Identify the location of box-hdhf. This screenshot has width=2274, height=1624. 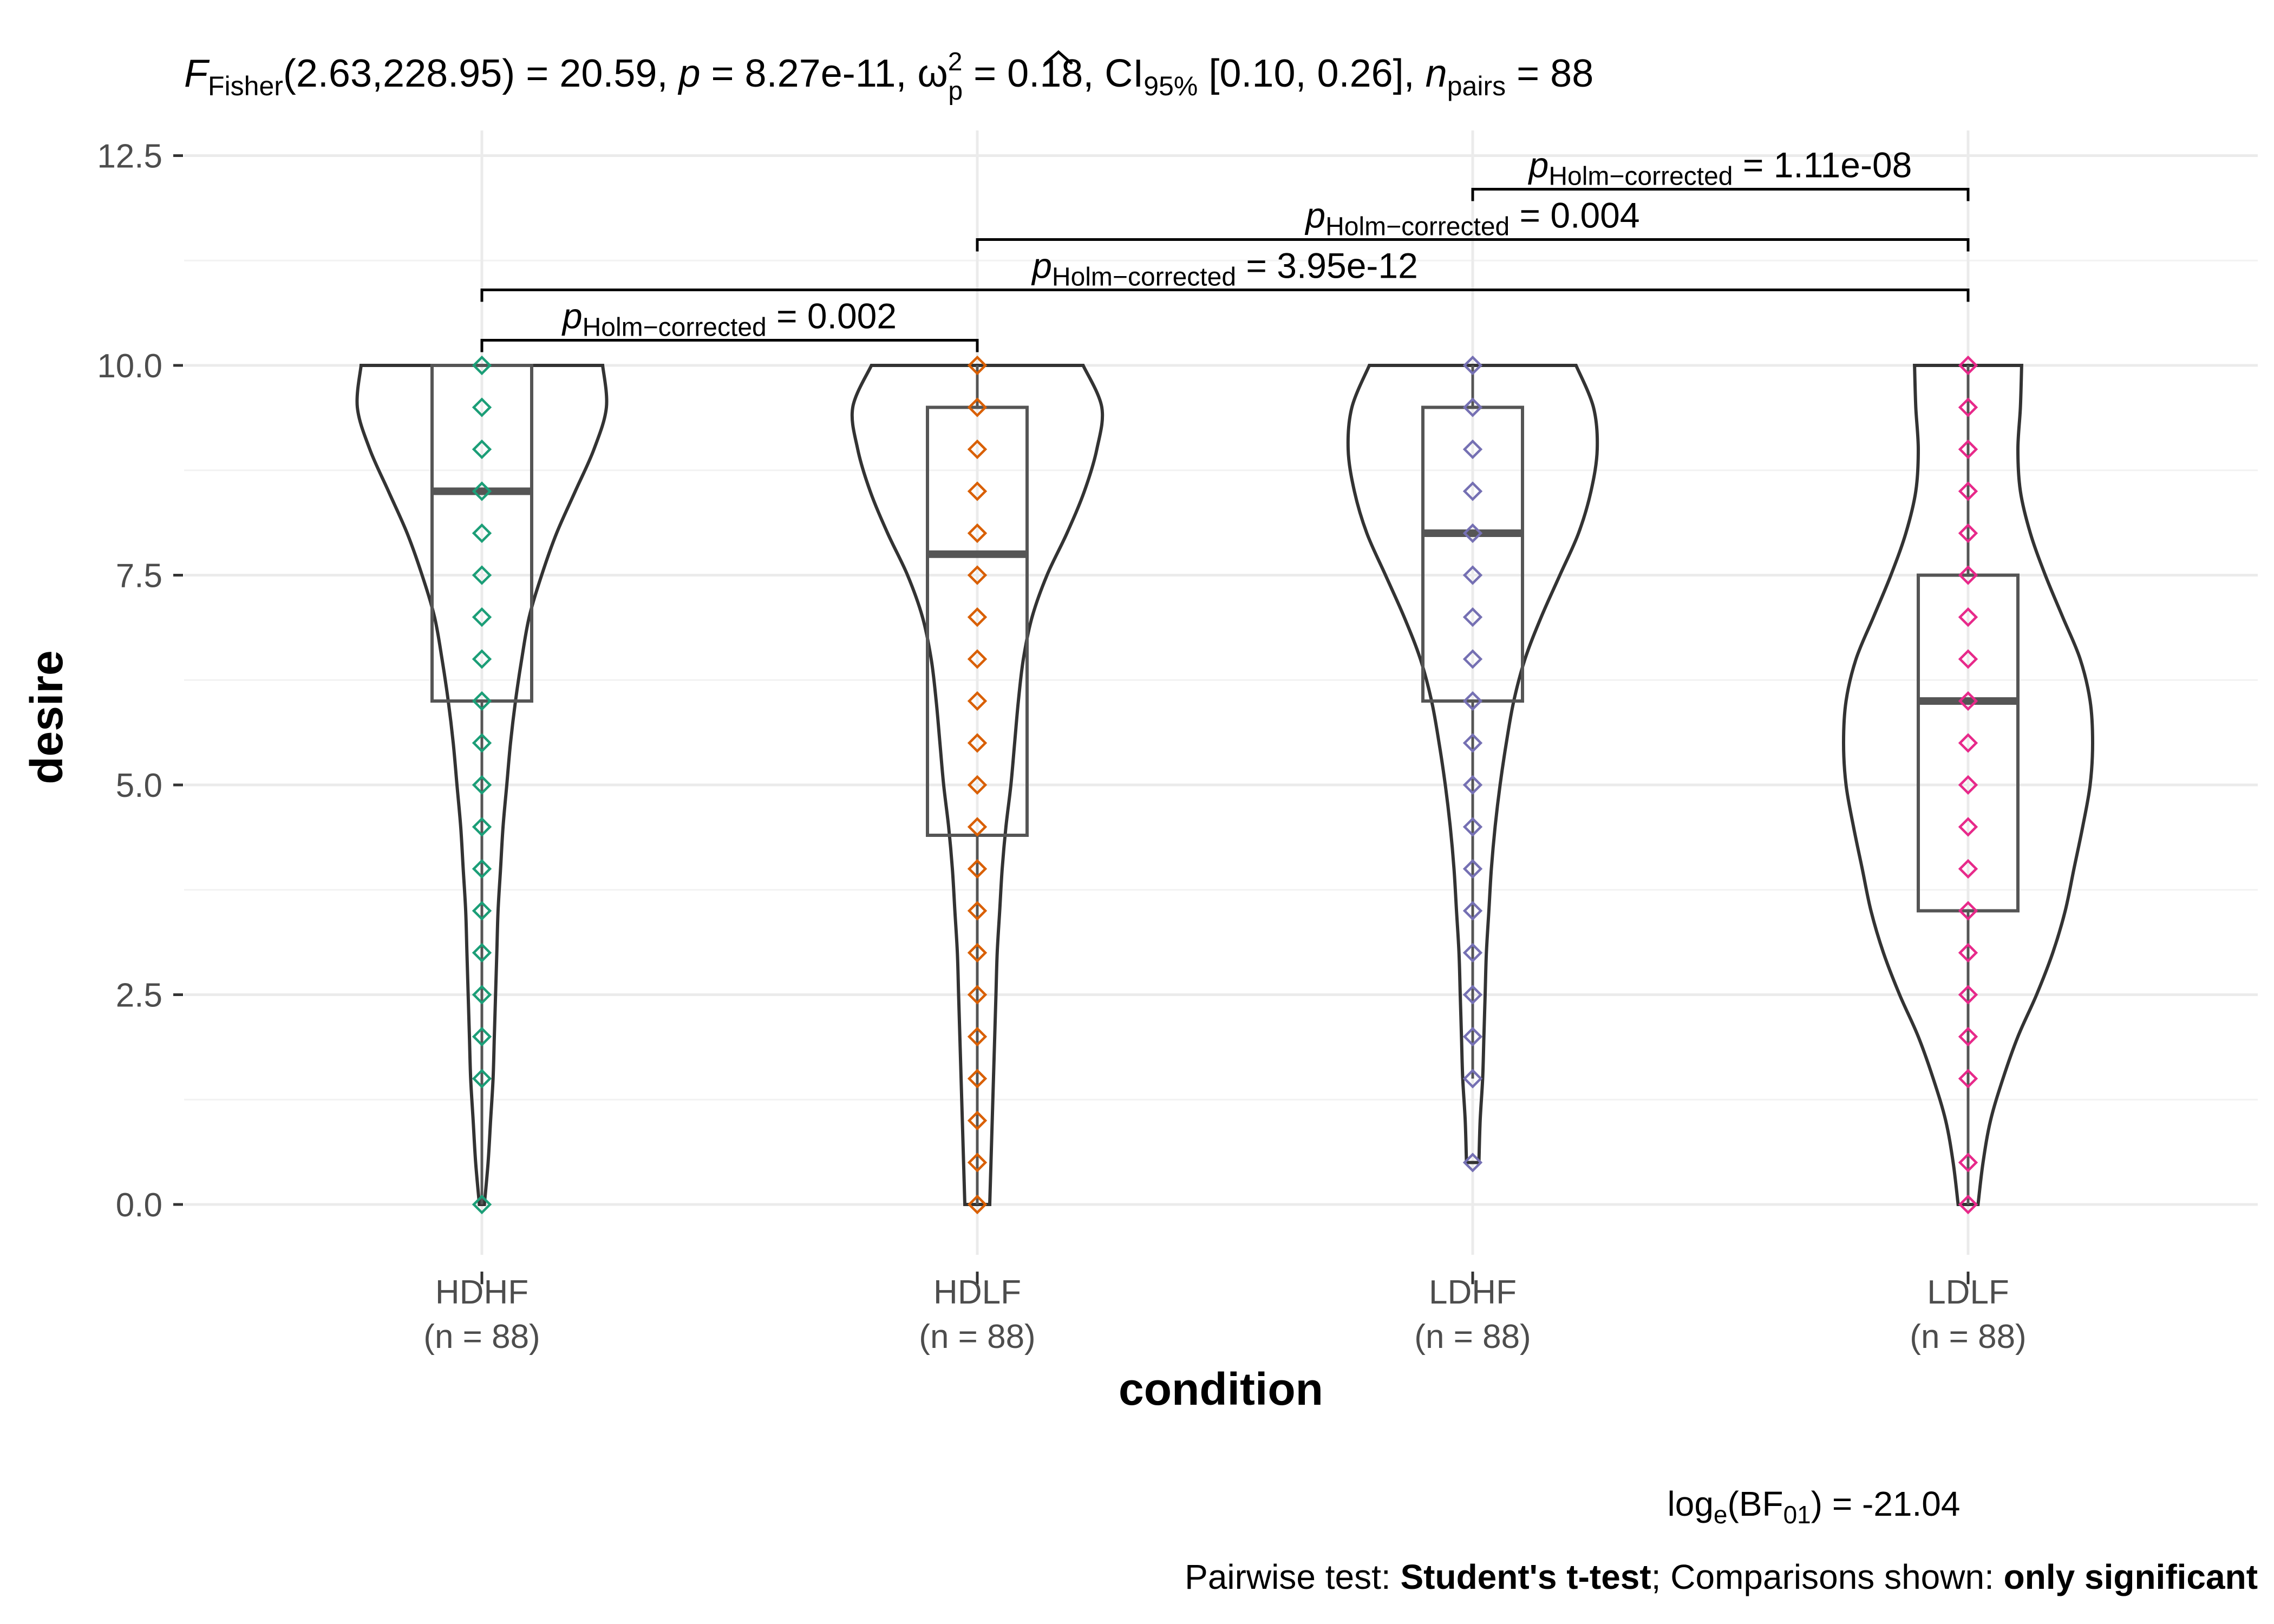
(482, 533).